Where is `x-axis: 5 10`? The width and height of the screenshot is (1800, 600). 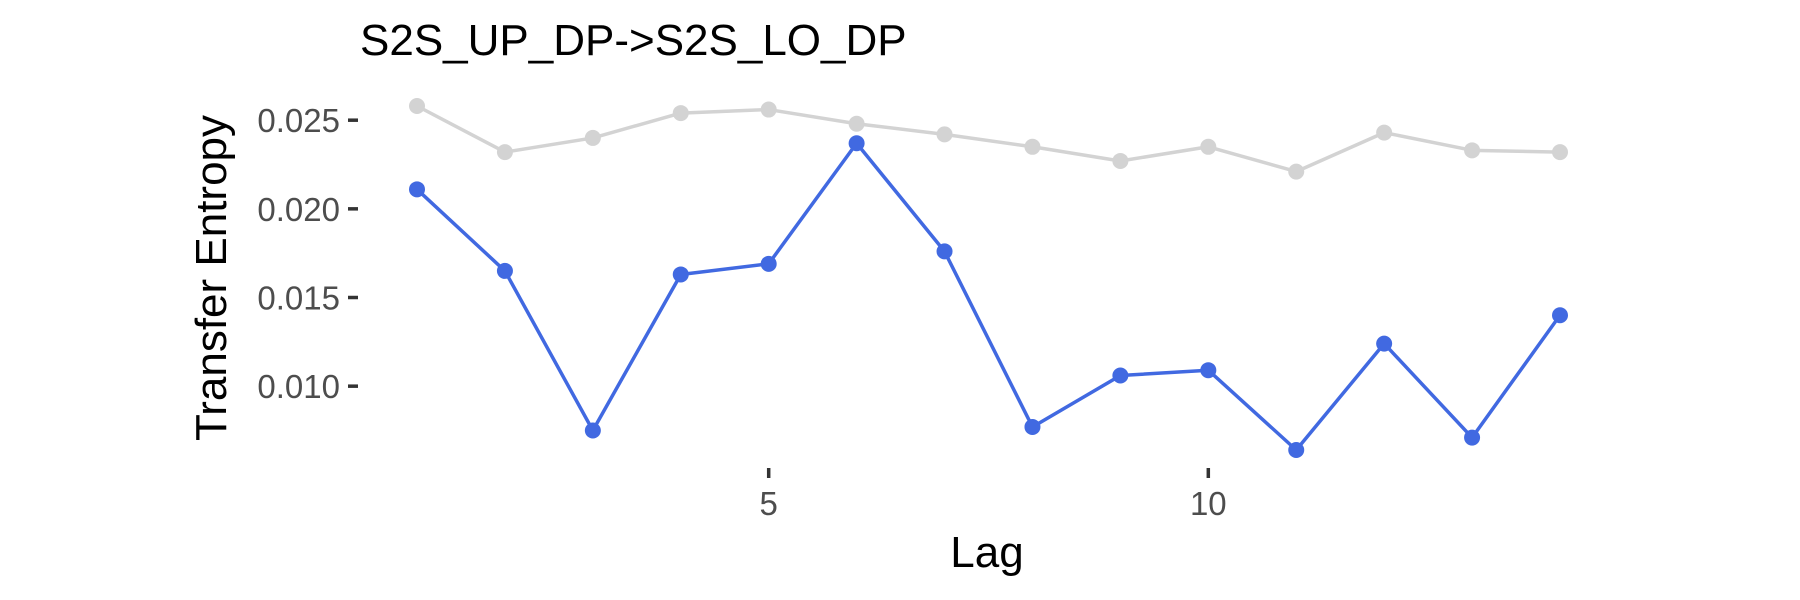 x-axis: 5 10 is located at coordinates (993, 495).